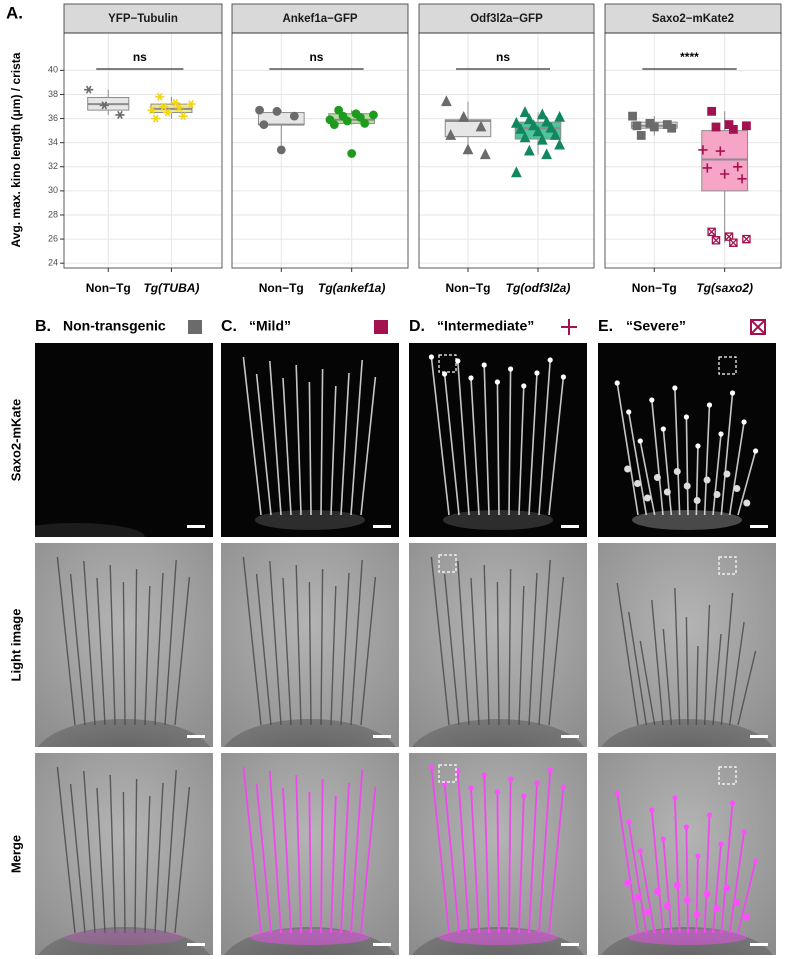  Describe the element at coordinates (140, 57) in the screenshot. I see `significance-label: ns` at that location.